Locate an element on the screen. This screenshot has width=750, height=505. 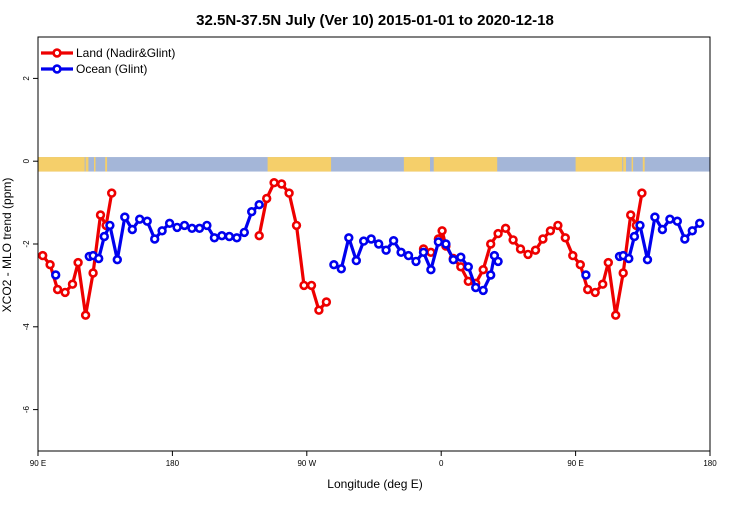
legend-entry: Land (Nadir&Glint) is located at coordinates (108, 53).